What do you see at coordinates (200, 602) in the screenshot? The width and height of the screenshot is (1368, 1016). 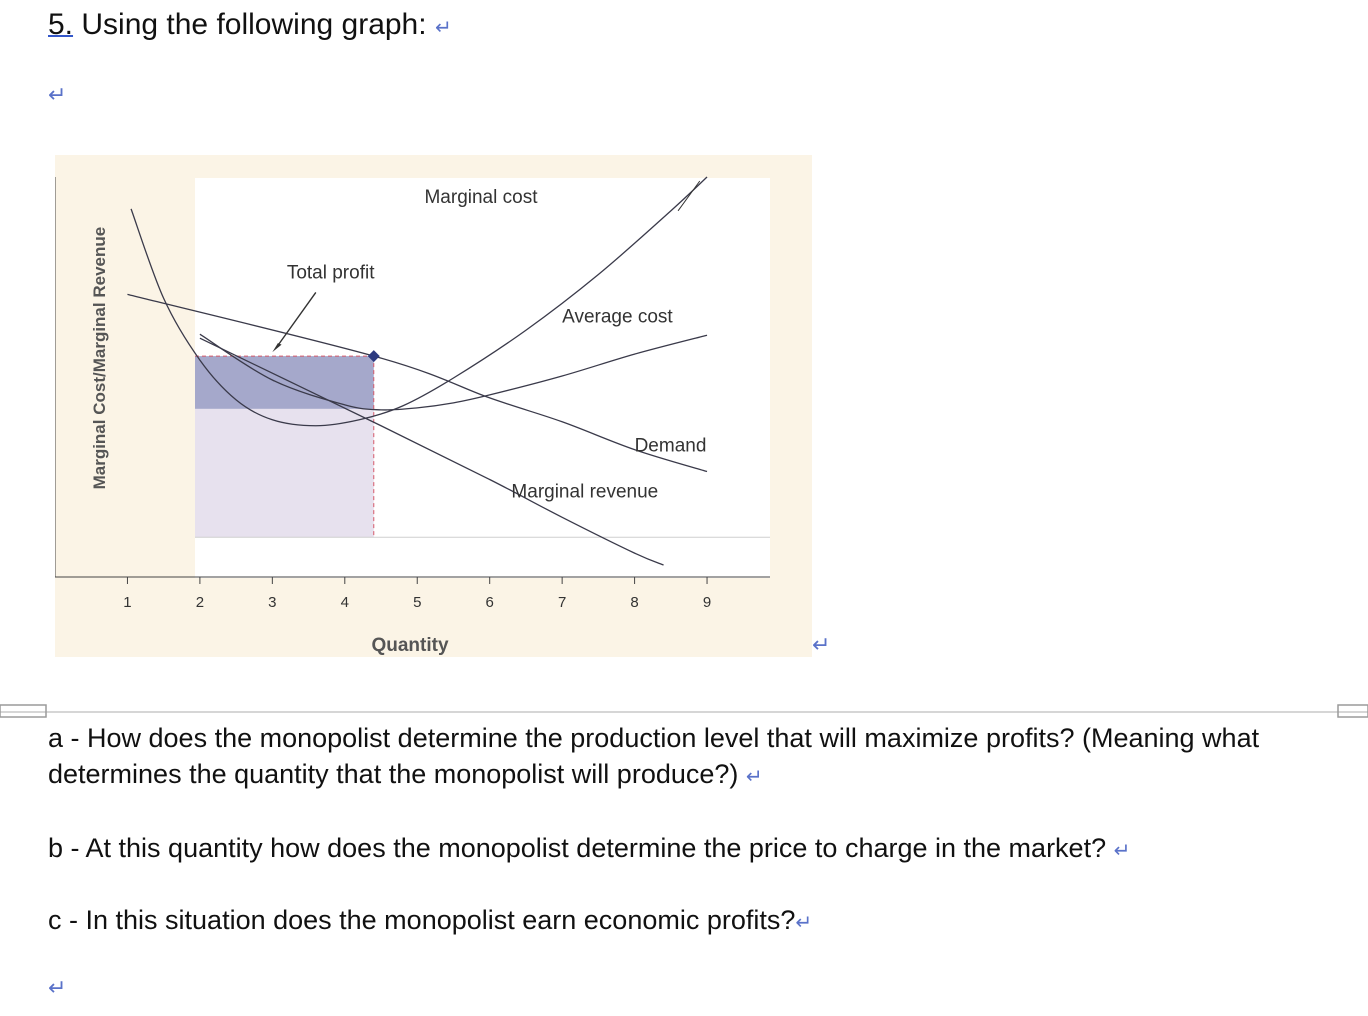 I see `x-tick-label: 2` at bounding box center [200, 602].